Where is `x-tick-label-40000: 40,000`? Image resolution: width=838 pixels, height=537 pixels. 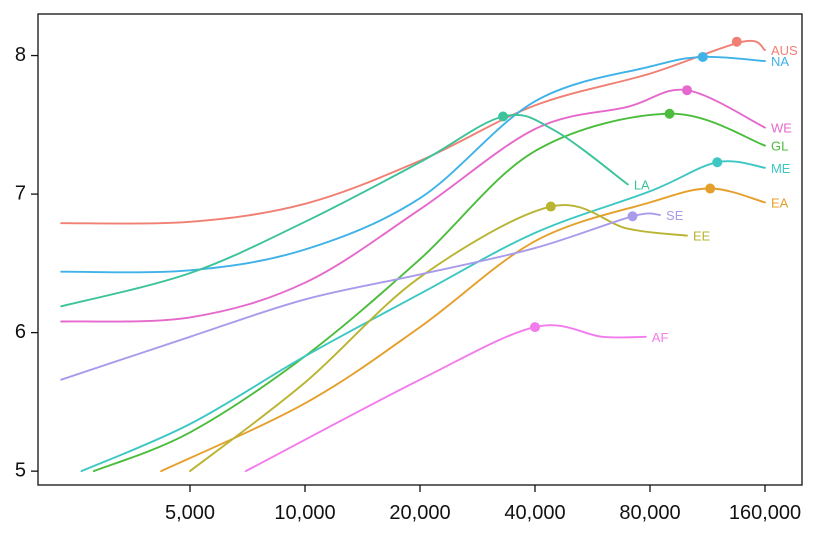 x-tick-label-40000: 40,000 is located at coordinates (534, 513).